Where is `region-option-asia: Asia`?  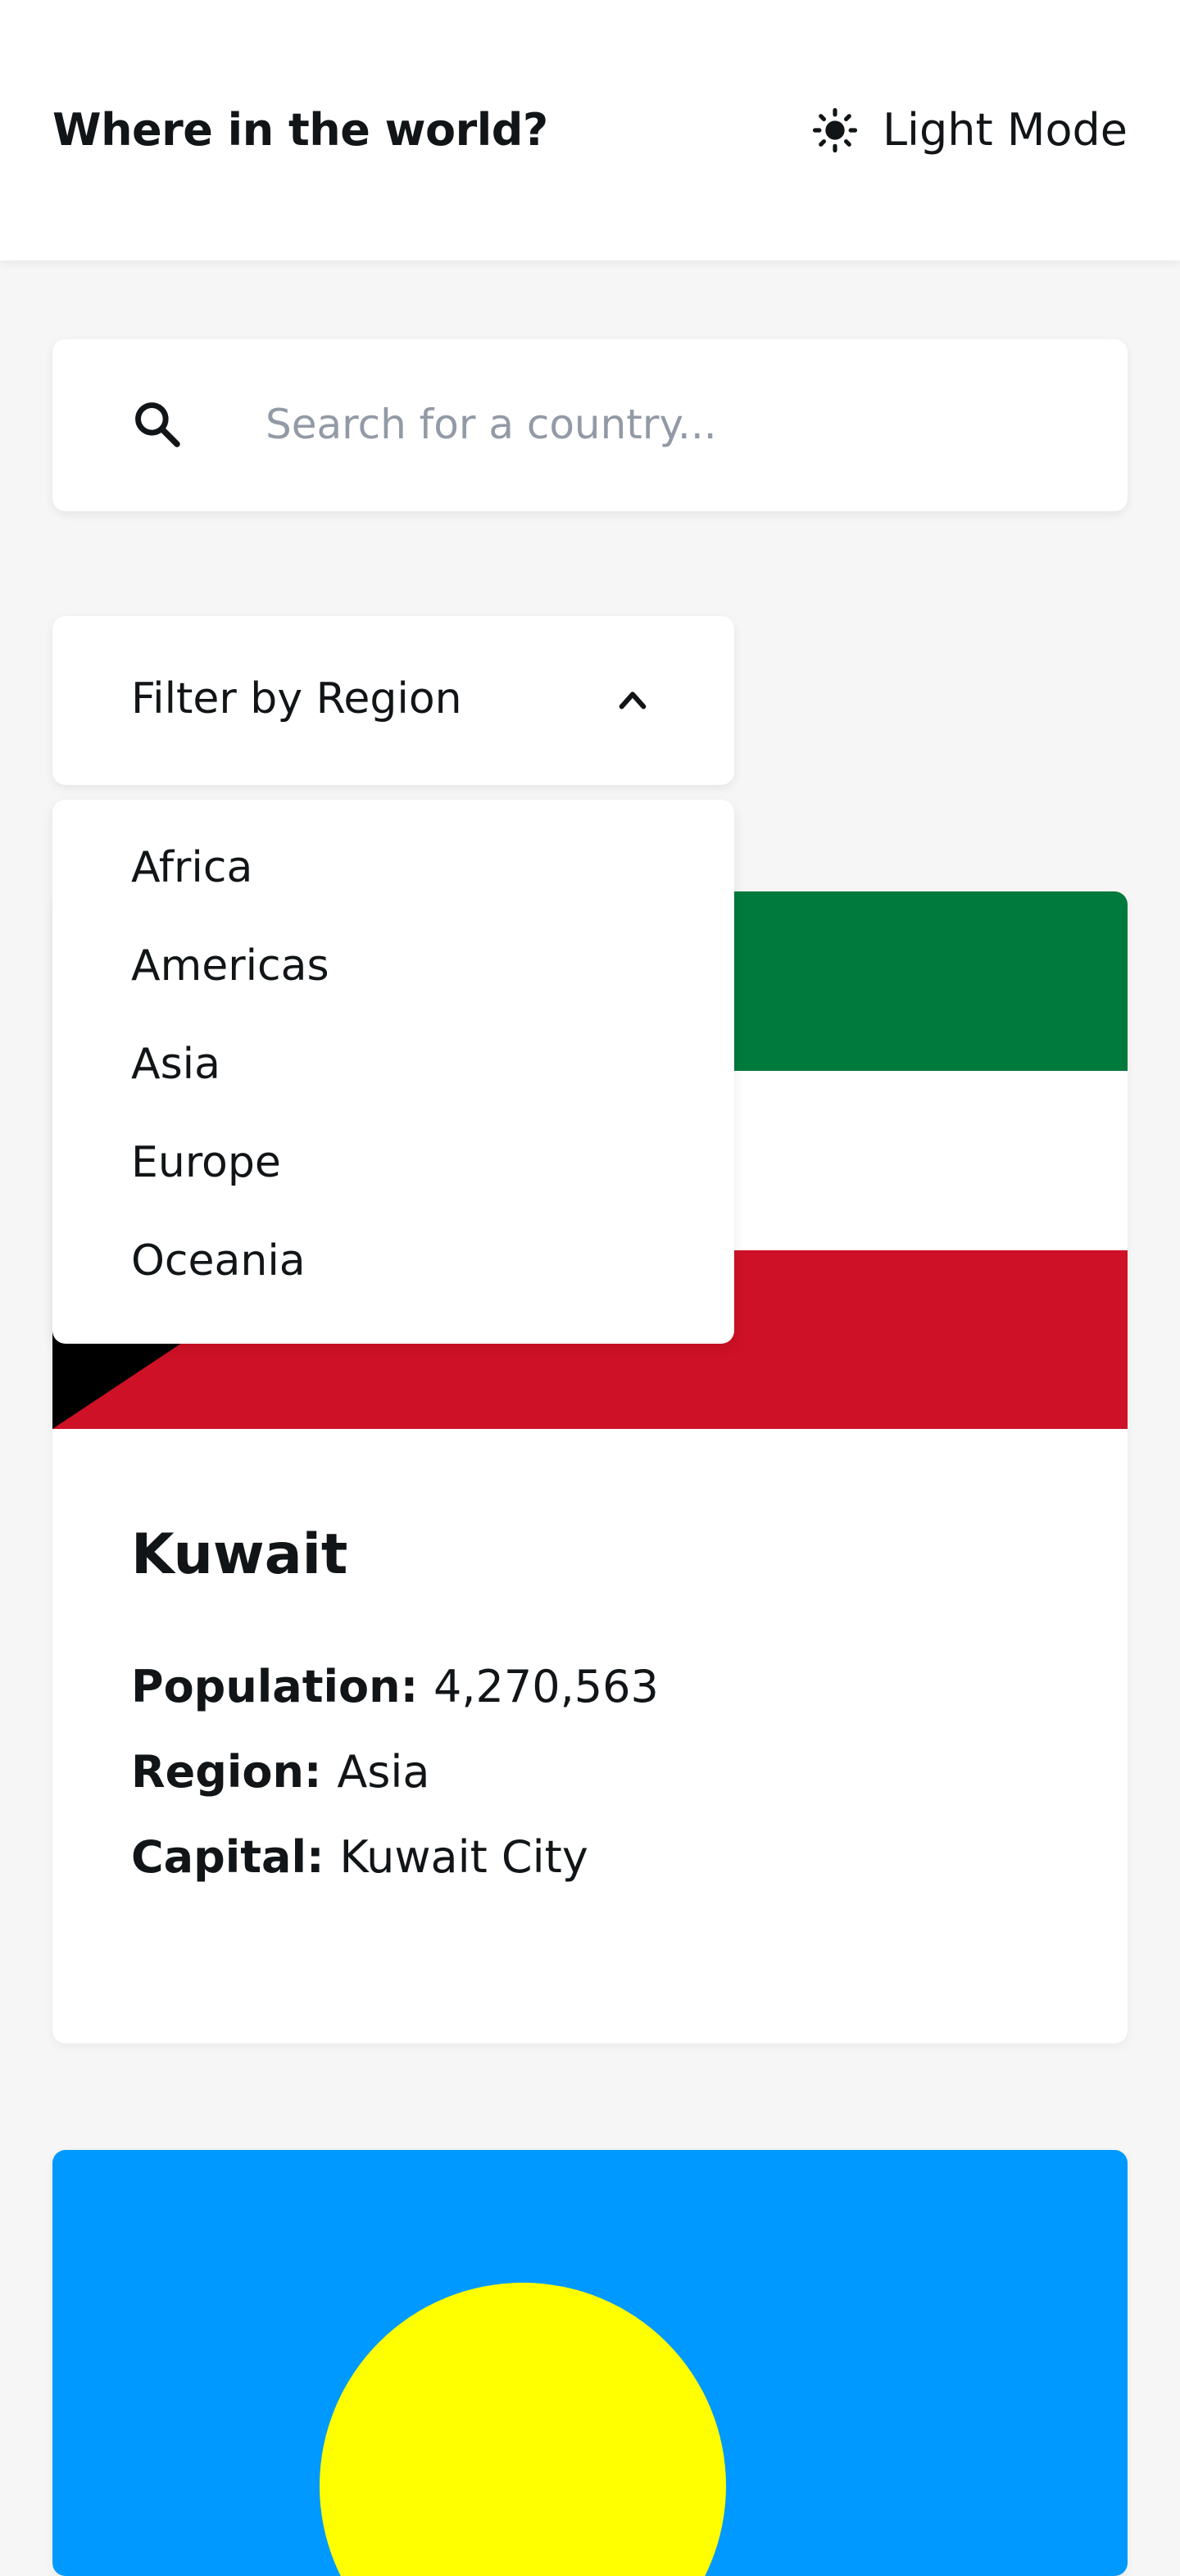 region-option-asia: Asia is located at coordinates (175, 1064).